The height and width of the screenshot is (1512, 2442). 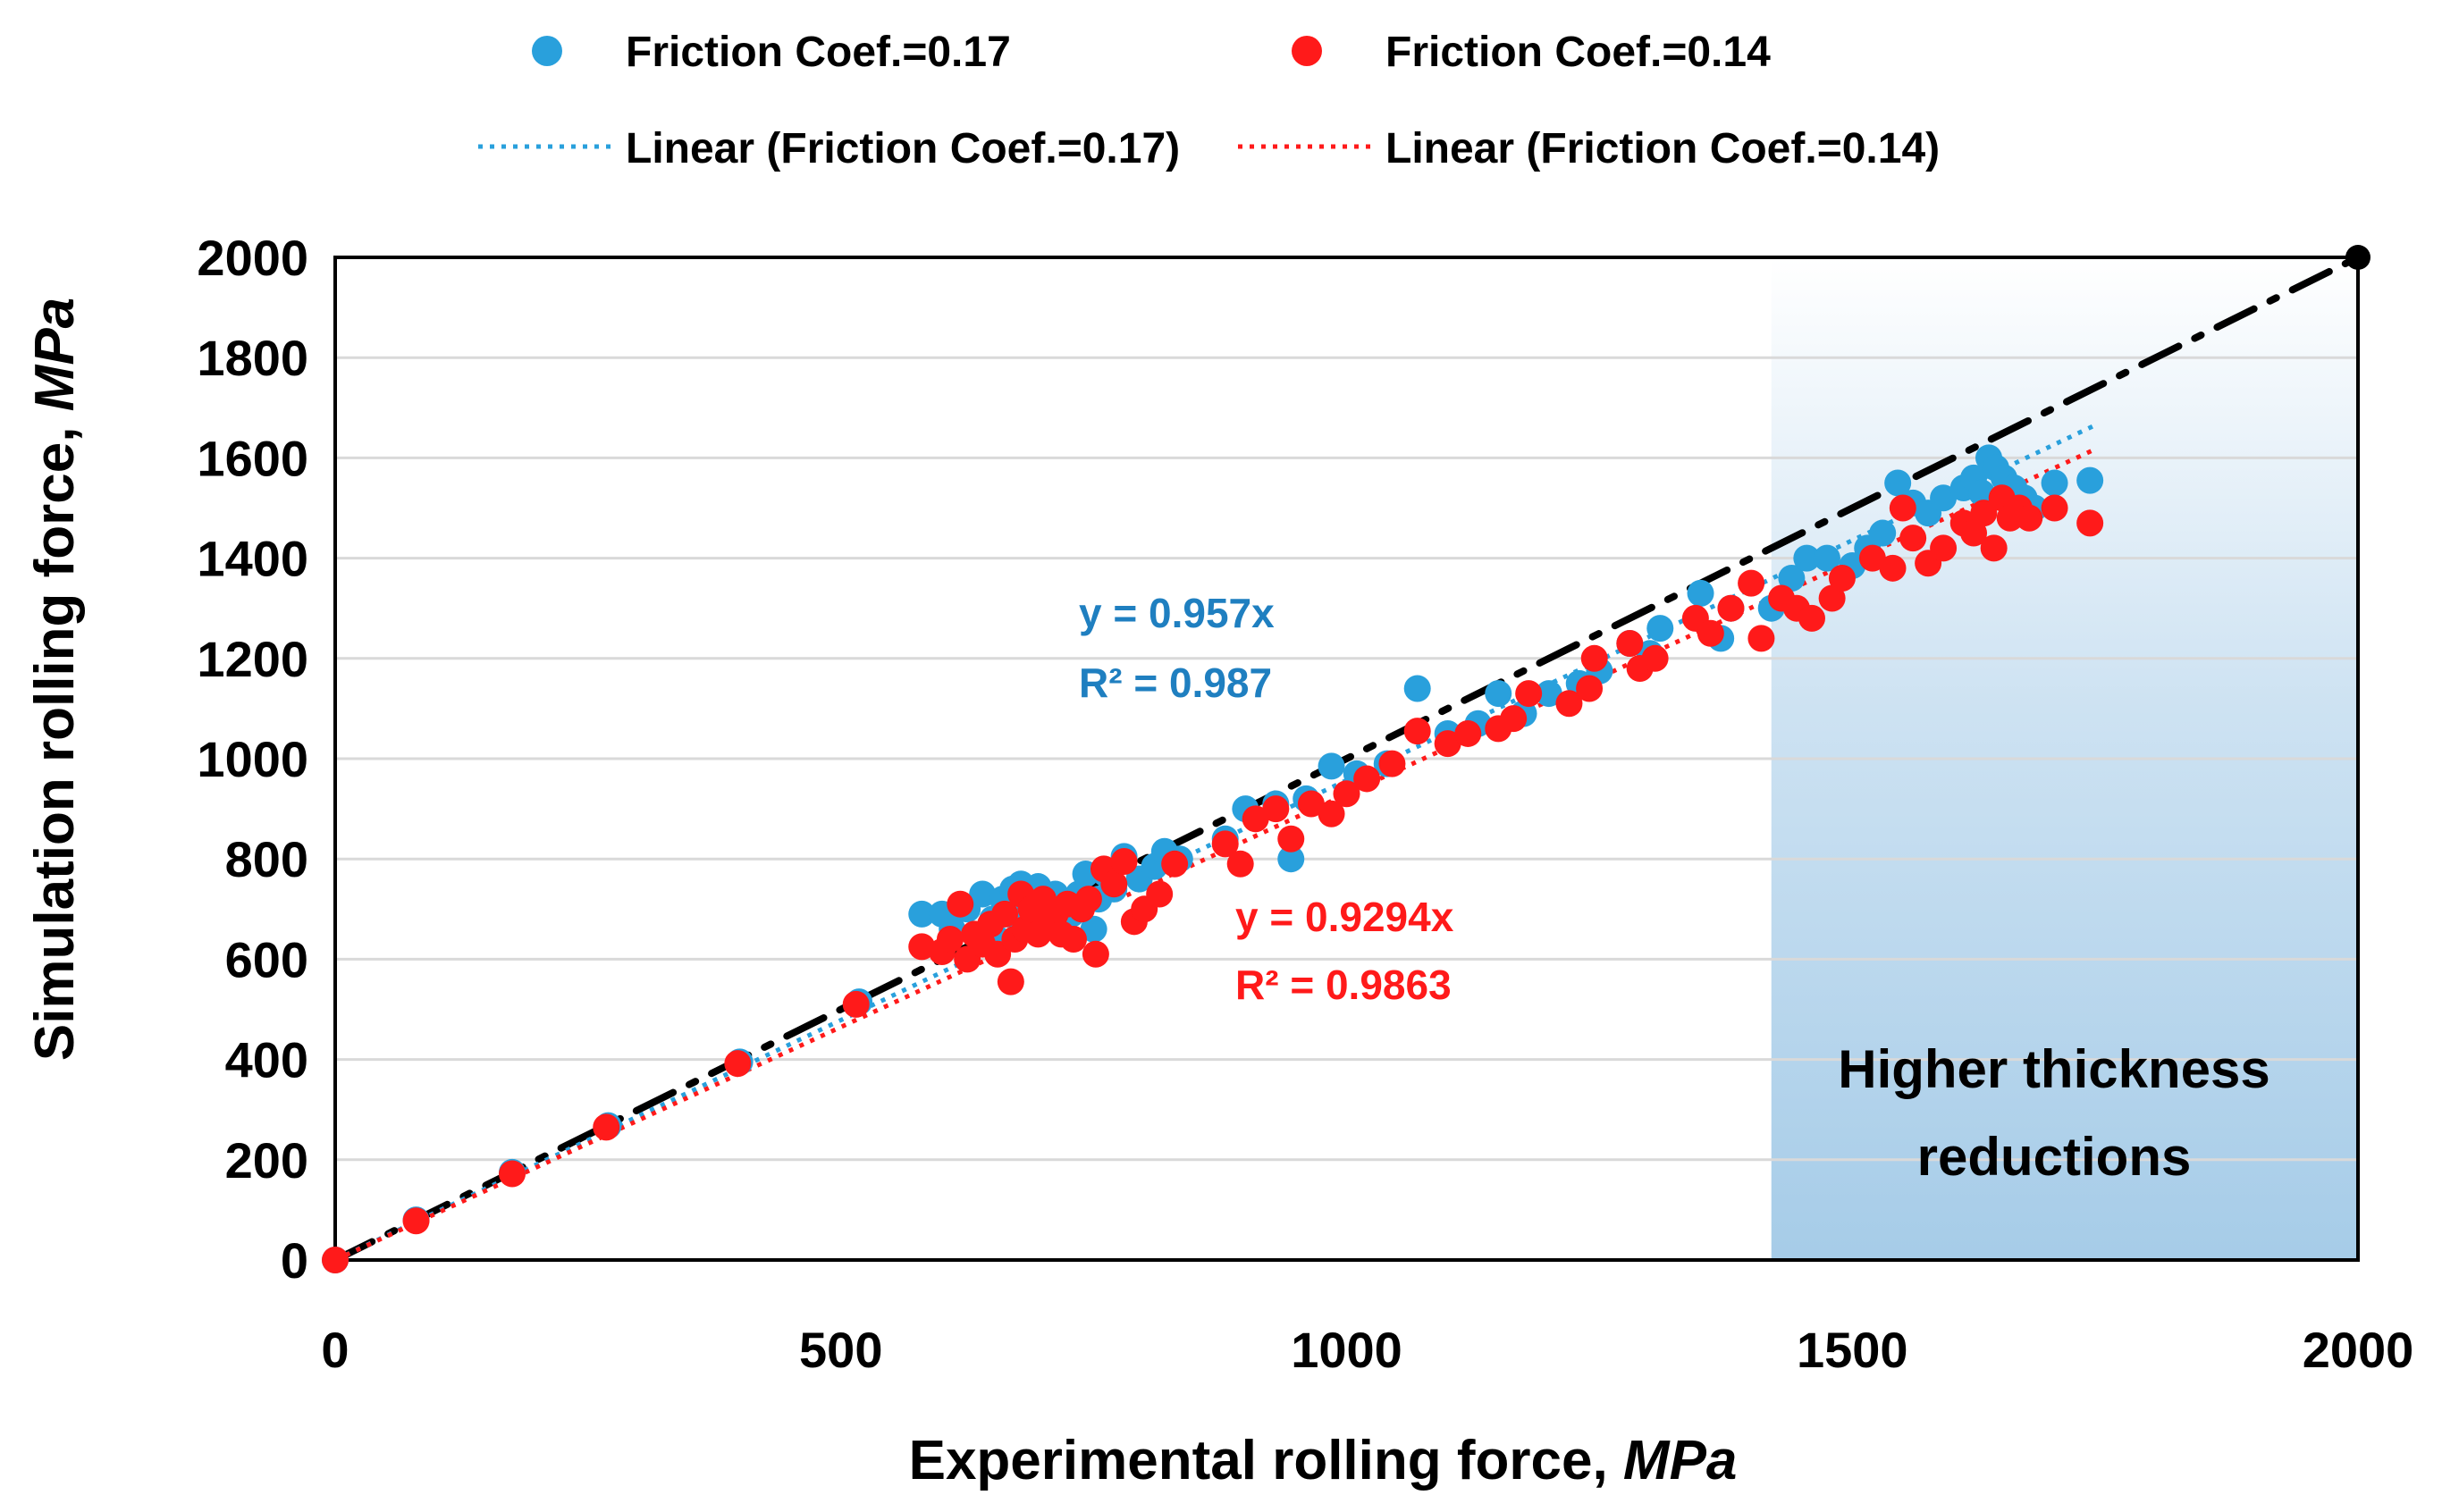 What do you see at coordinates (1346, 1350) in the screenshot?
I see `x-tick-label: 1000` at bounding box center [1346, 1350].